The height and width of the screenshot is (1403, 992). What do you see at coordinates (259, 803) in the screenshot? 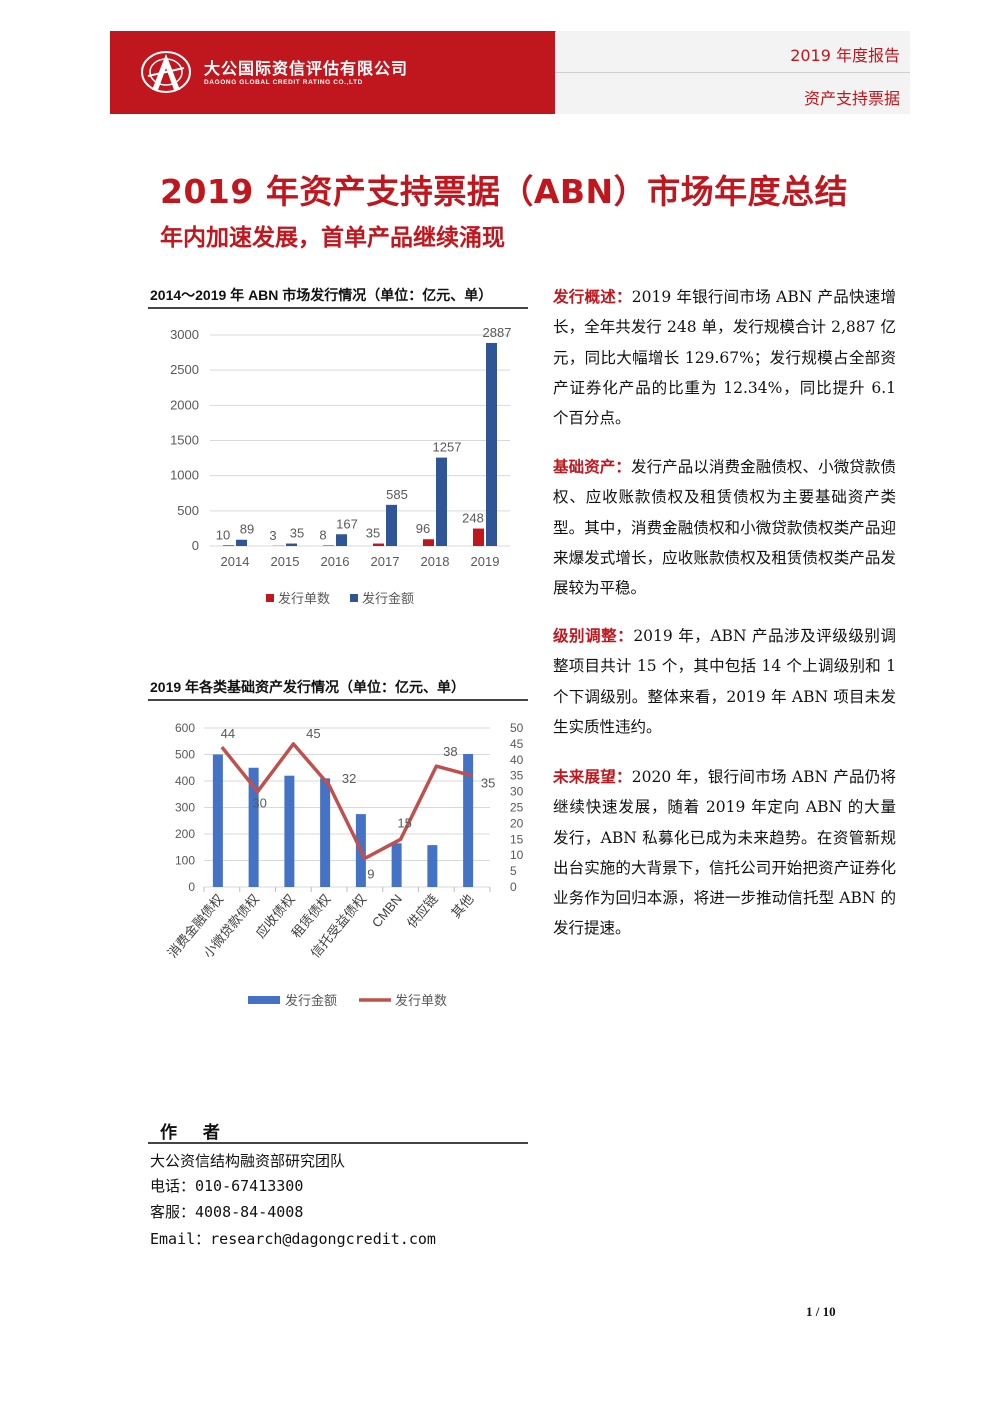
I see `data-label: 30` at bounding box center [259, 803].